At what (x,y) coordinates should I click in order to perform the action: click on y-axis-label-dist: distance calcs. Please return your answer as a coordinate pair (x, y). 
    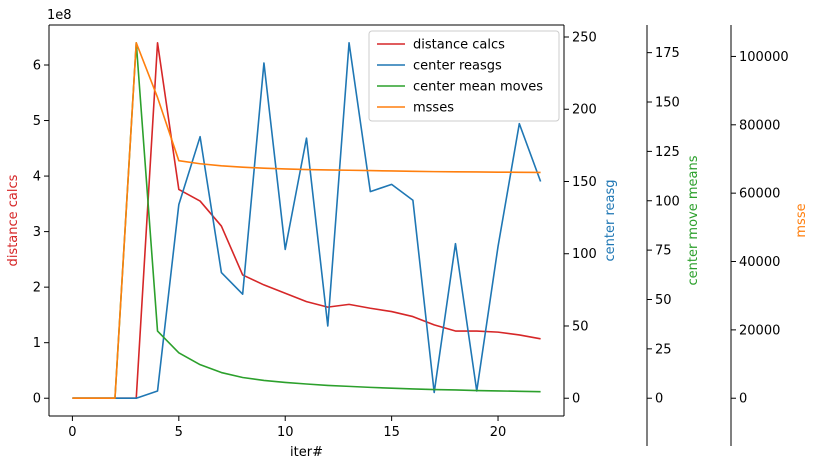
    Looking at the image, I should click on (13, 220).